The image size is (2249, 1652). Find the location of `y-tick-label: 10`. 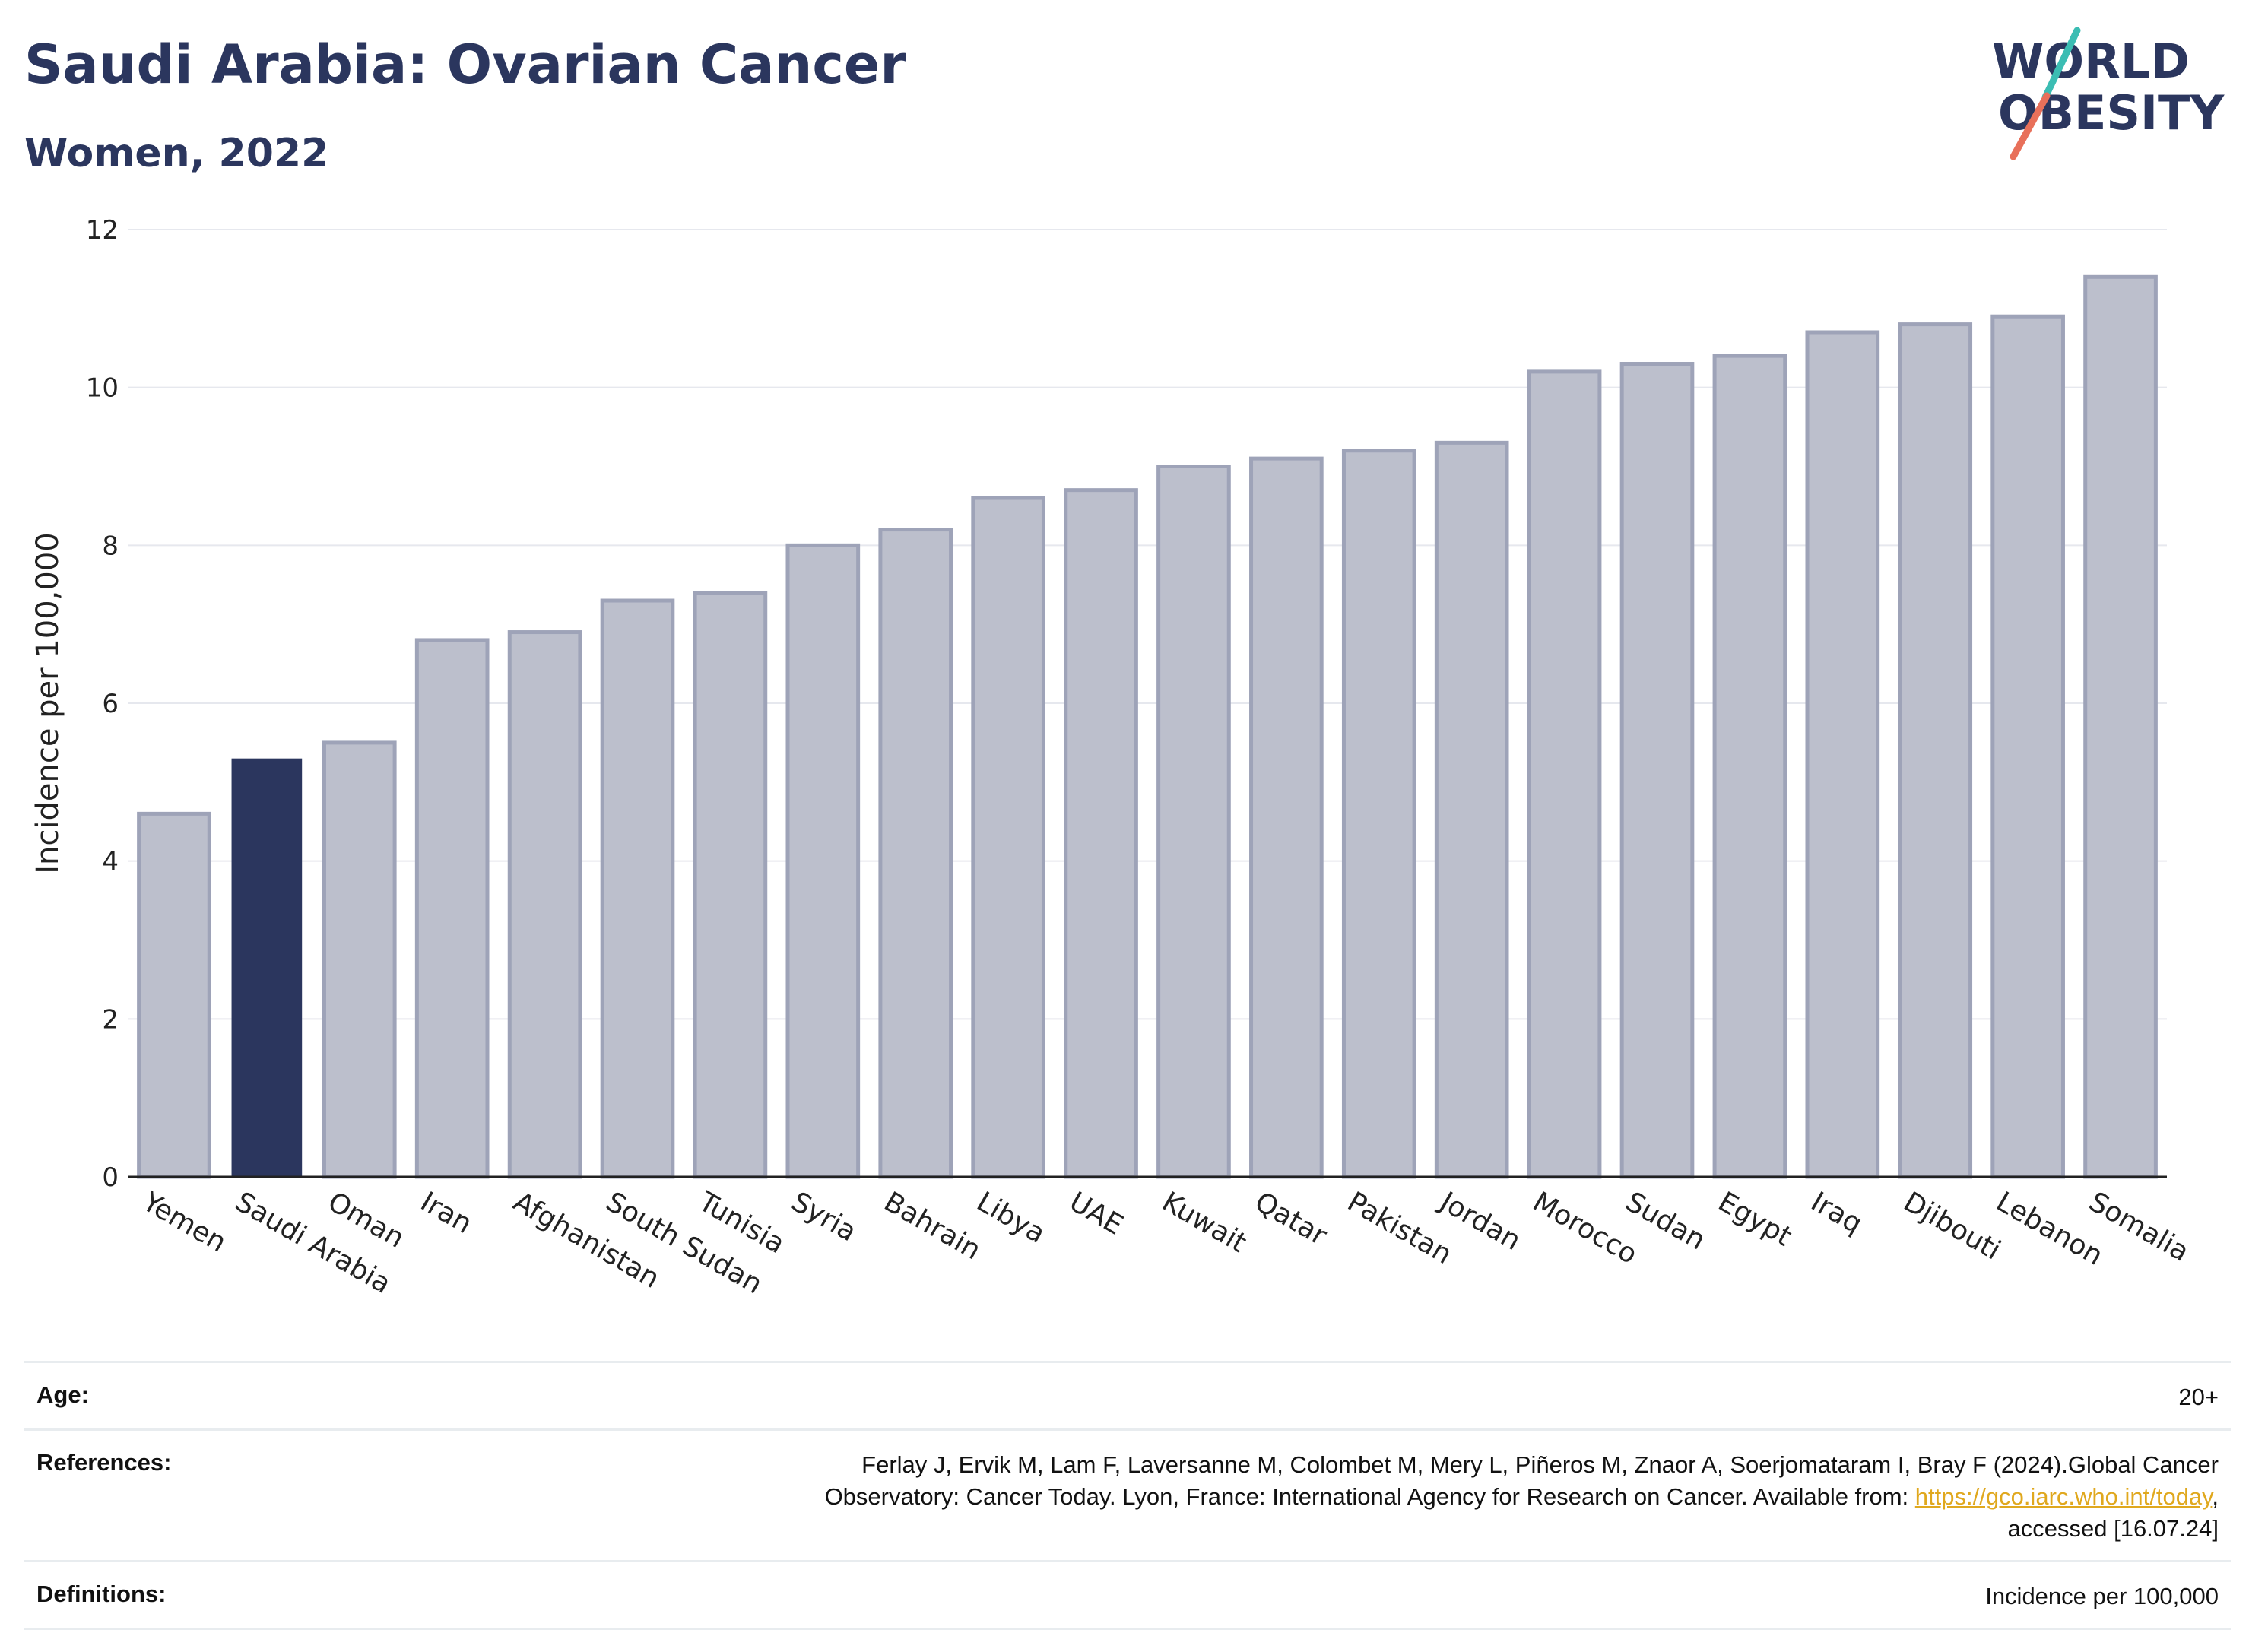

y-tick-label: 10 is located at coordinates (102, 388).